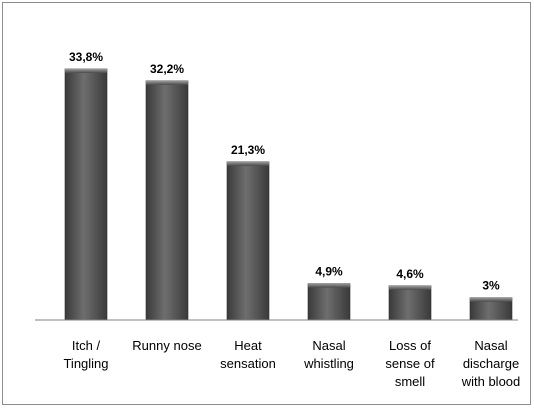 The height and width of the screenshot is (408, 534). Describe the element at coordinates (410, 345) in the screenshot. I see `category-label-line: Loss of` at that location.